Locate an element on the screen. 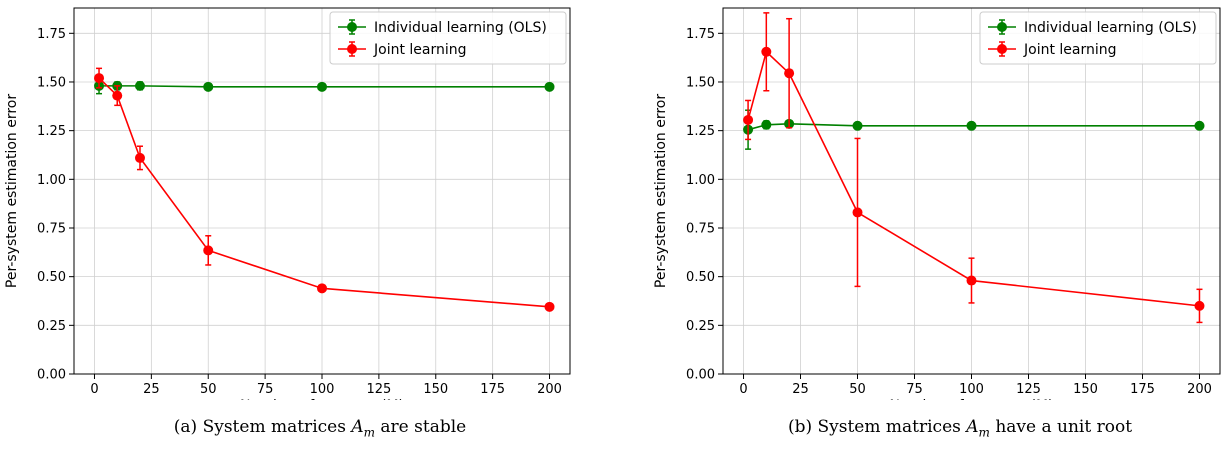 The width and height of the screenshot is (1229, 463). c0-xtick-label-1: 25 is located at coordinates (151, 389).